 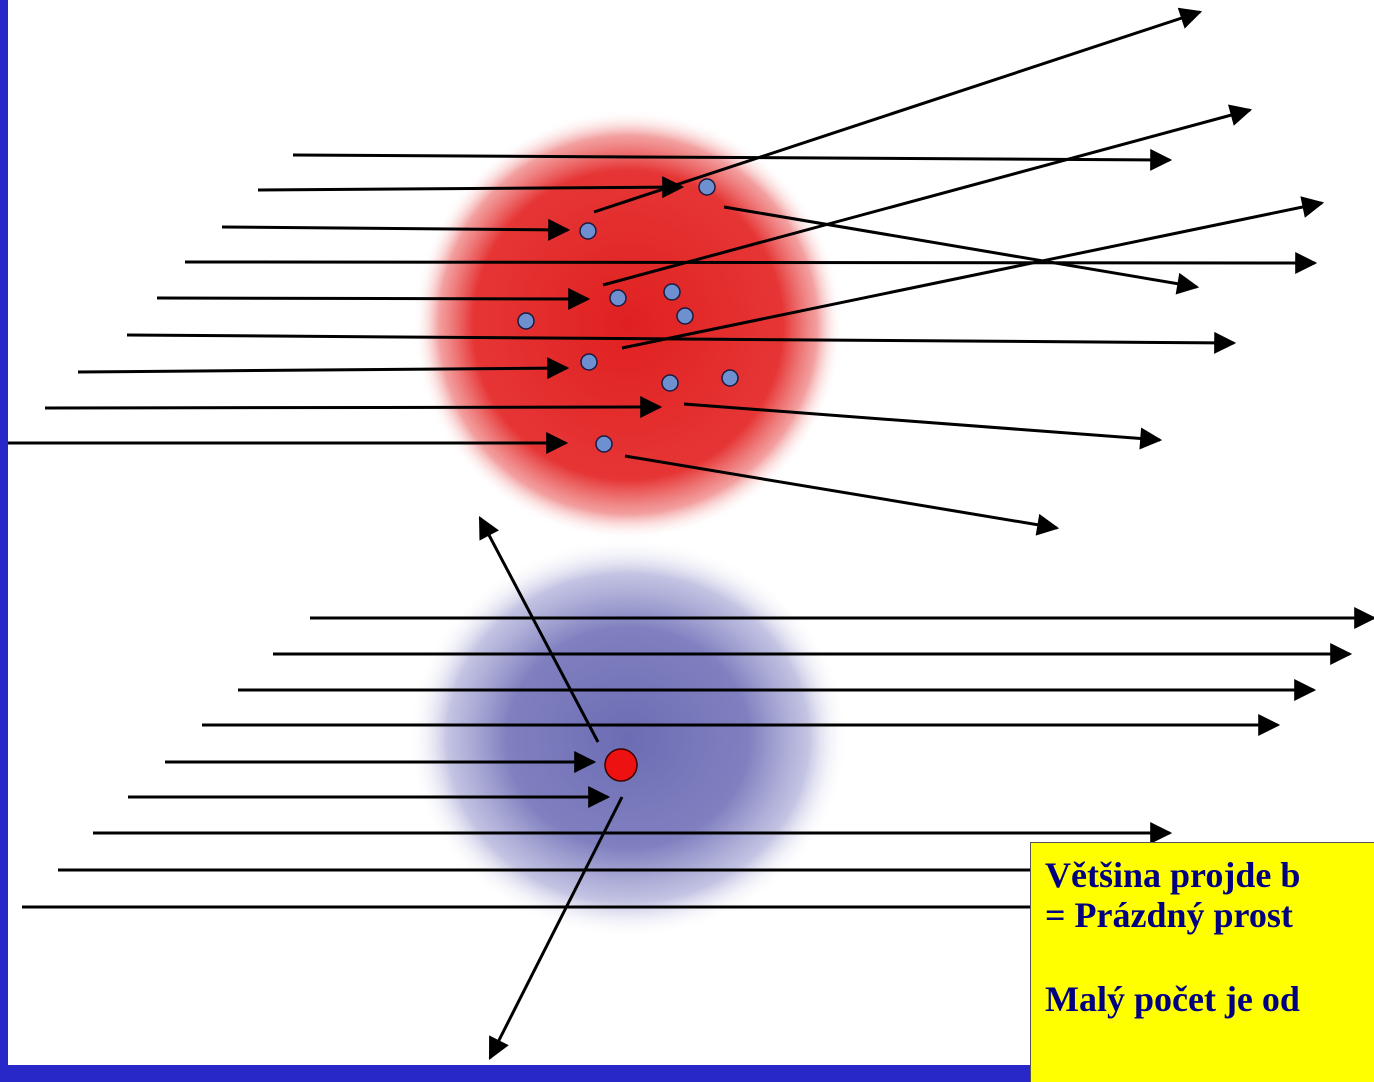 I want to click on note-spacer, so click(x=1209, y=957).